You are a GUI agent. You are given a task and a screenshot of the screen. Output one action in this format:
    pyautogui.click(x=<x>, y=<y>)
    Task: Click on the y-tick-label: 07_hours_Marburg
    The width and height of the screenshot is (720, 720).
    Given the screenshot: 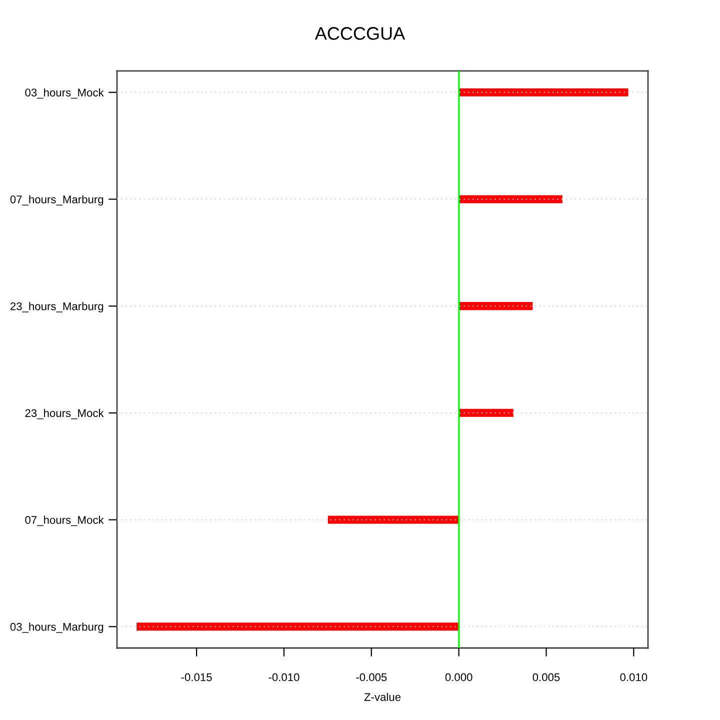 What is the action you would take?
    pyautogui.click(x=57, y=200)
    